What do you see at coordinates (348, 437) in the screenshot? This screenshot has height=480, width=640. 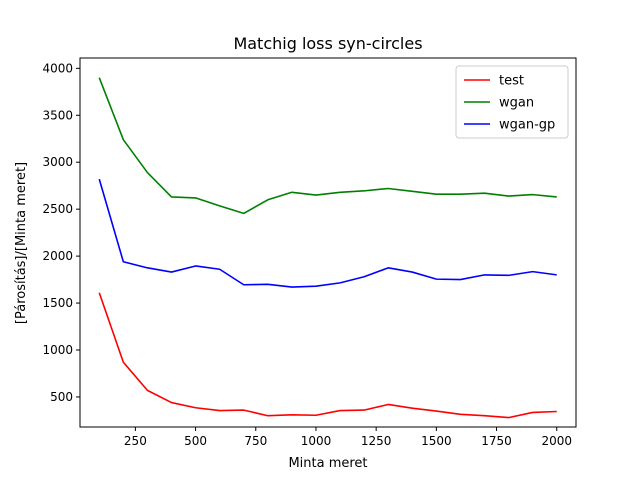 I see `x-axis: 250 500 750 1000 1250 1500 1750 2000` at bounding box center [348, 437].